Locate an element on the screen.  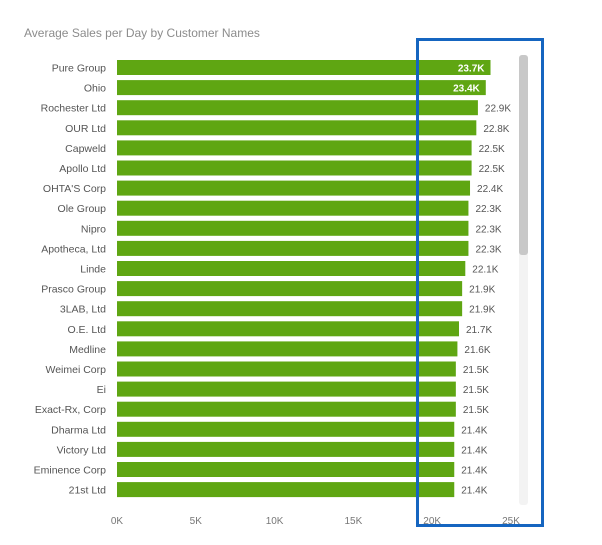
data-label: 22.9K is located at coordinates (498, 109).